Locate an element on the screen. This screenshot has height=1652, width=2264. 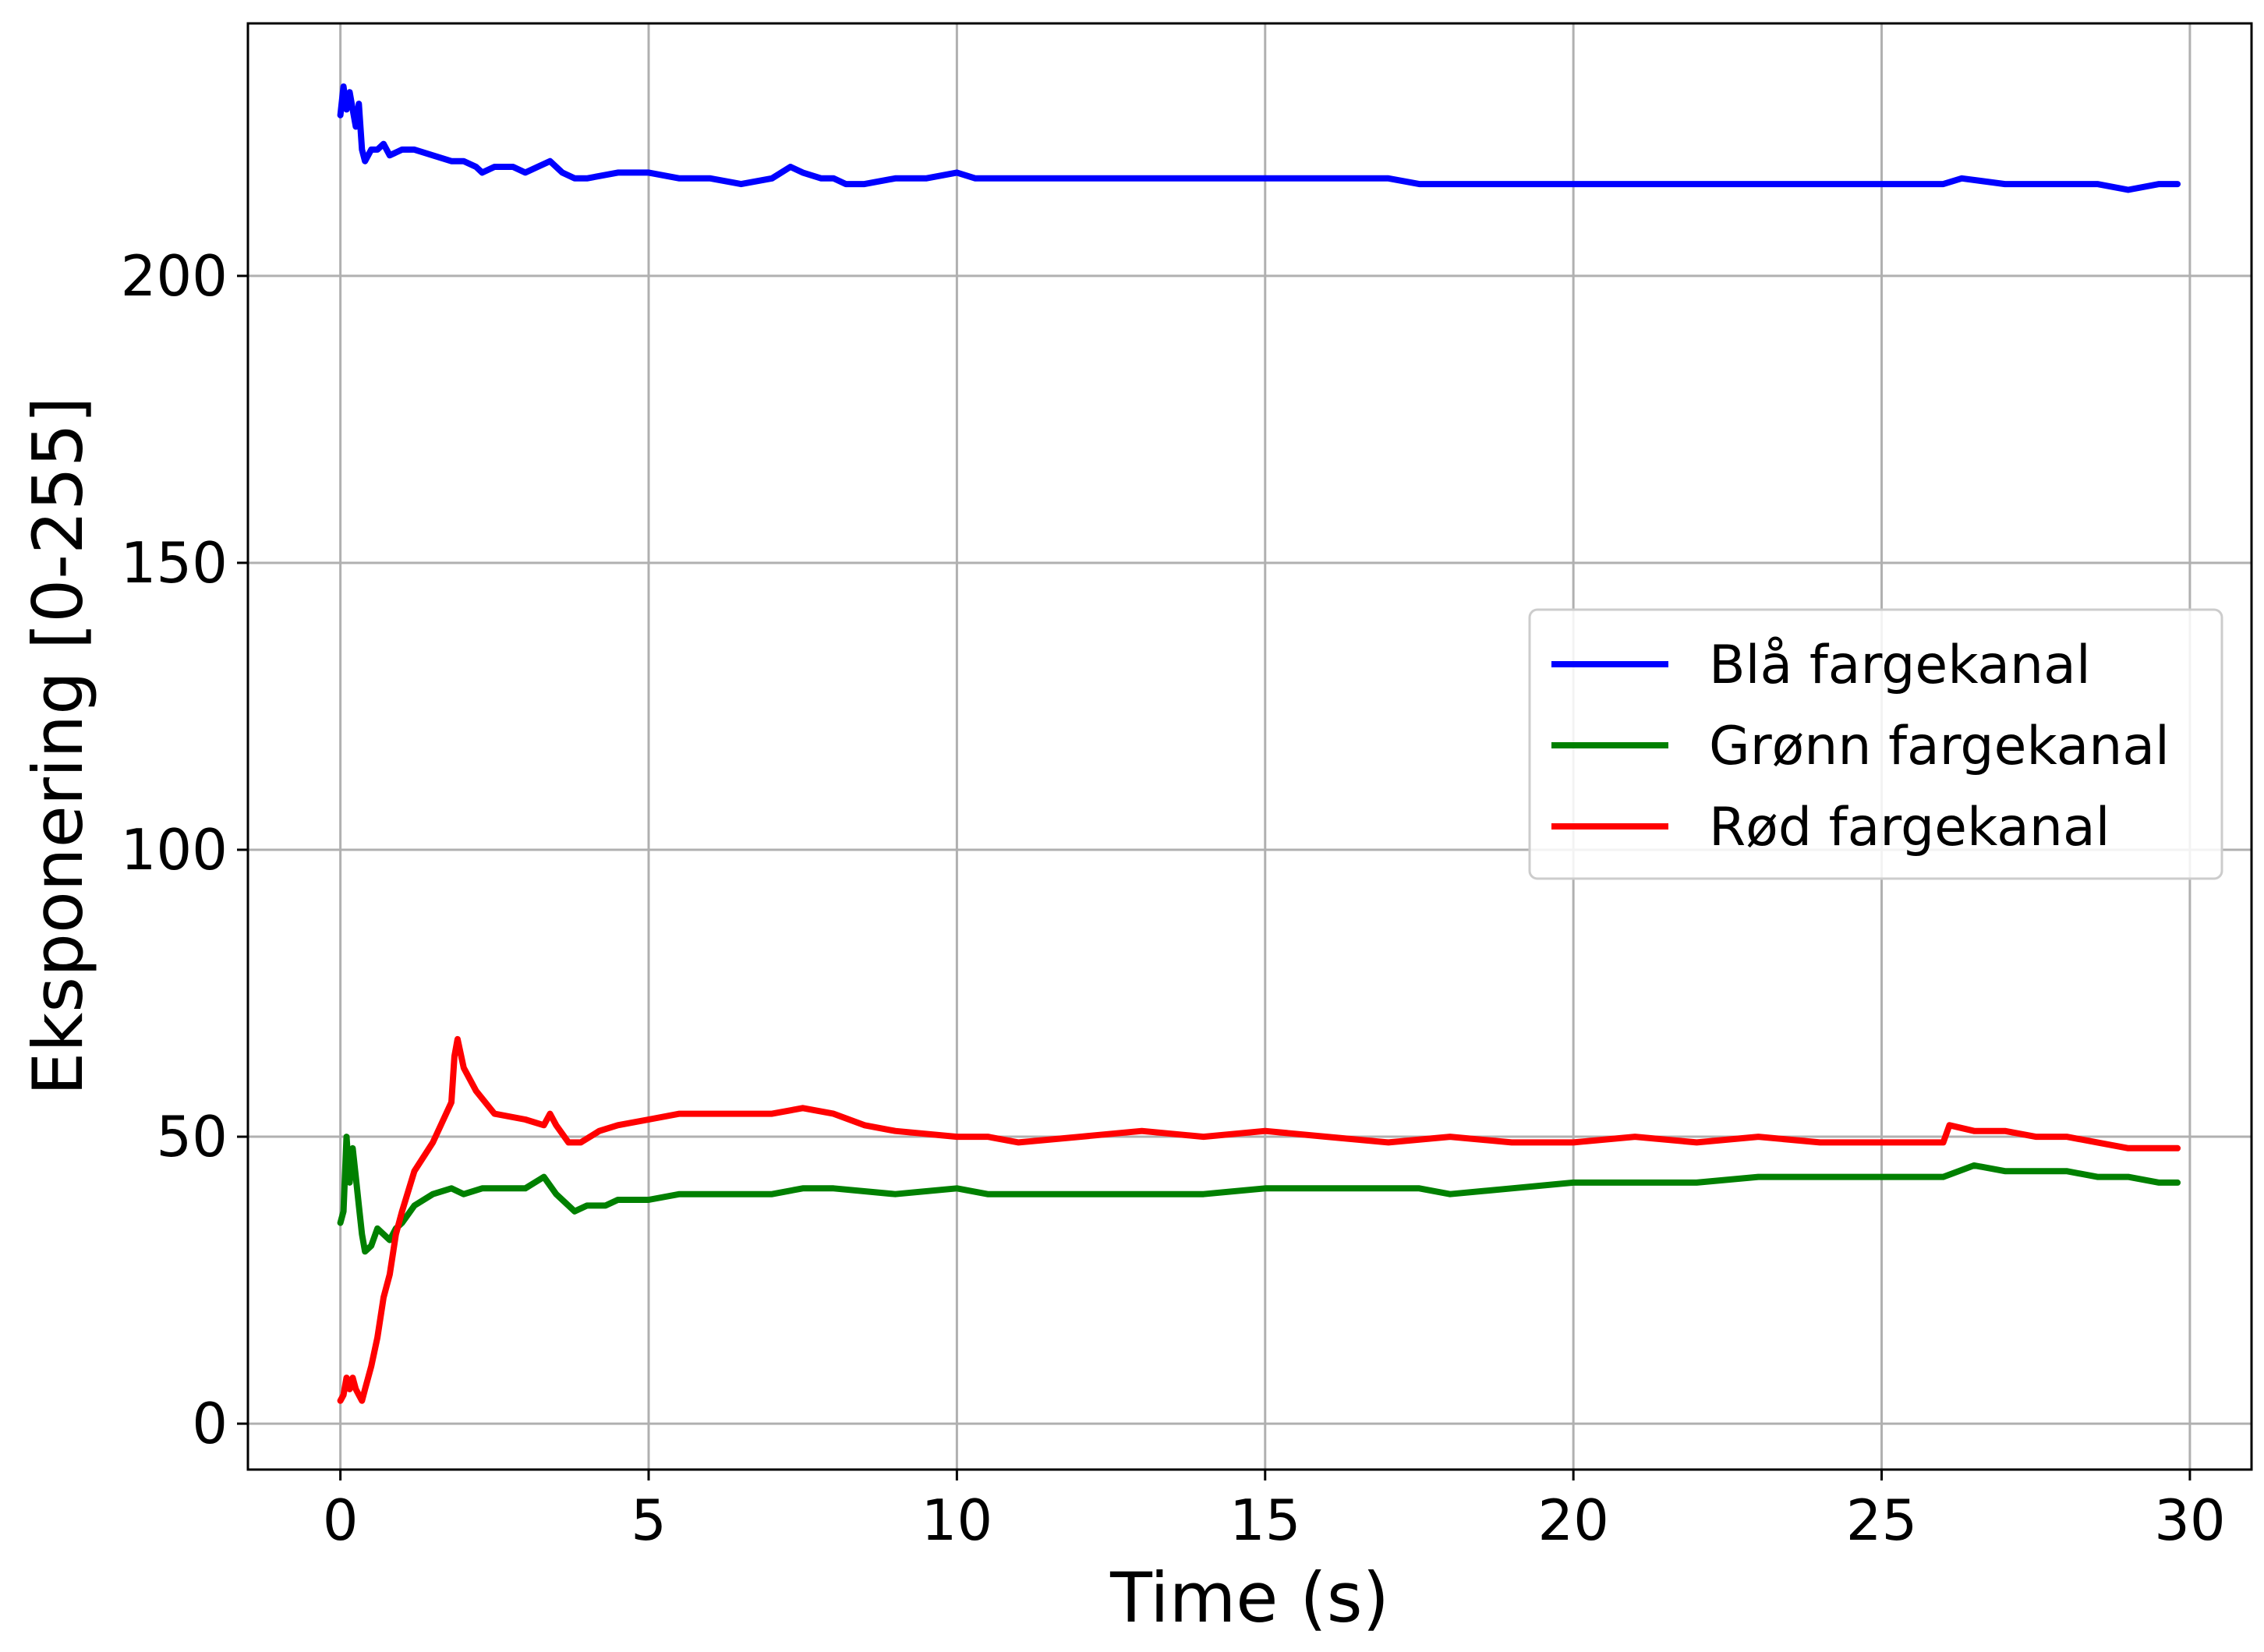
y-axis-ticks: 0 50 100 150 200 is located at coordinates (184, 849).